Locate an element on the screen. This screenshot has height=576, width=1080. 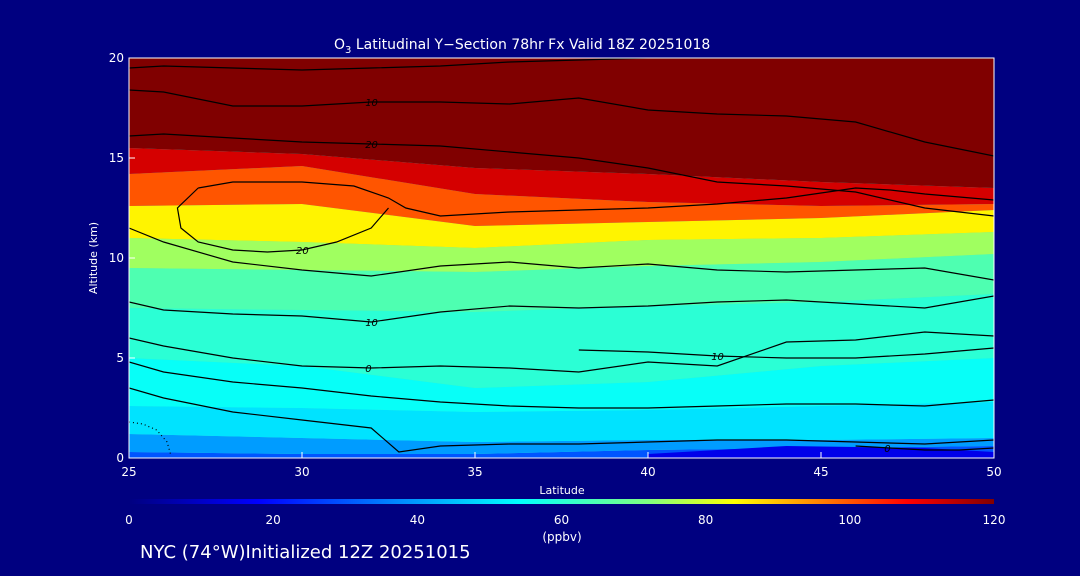
colorbar-tick-label: 80 is located at coordinates (705, 520).